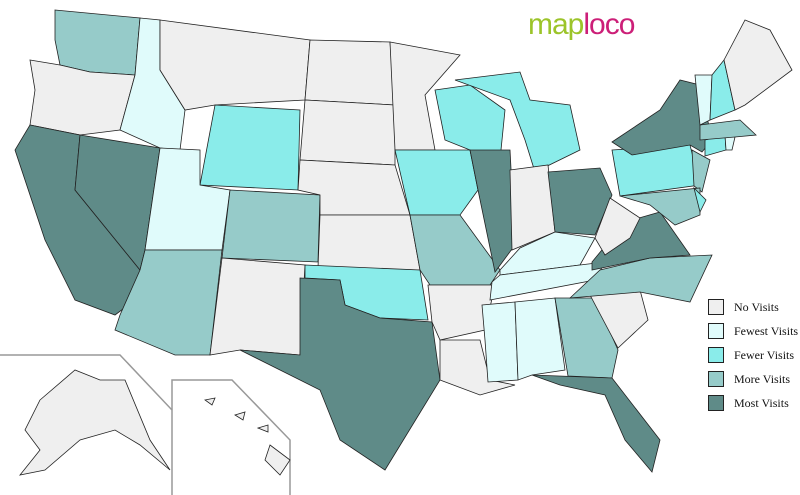 The height and width of the screenshot is (495, 800). Describe the element at coordinates (250, 147) in the screenshot. I see `state-wy` at that location.